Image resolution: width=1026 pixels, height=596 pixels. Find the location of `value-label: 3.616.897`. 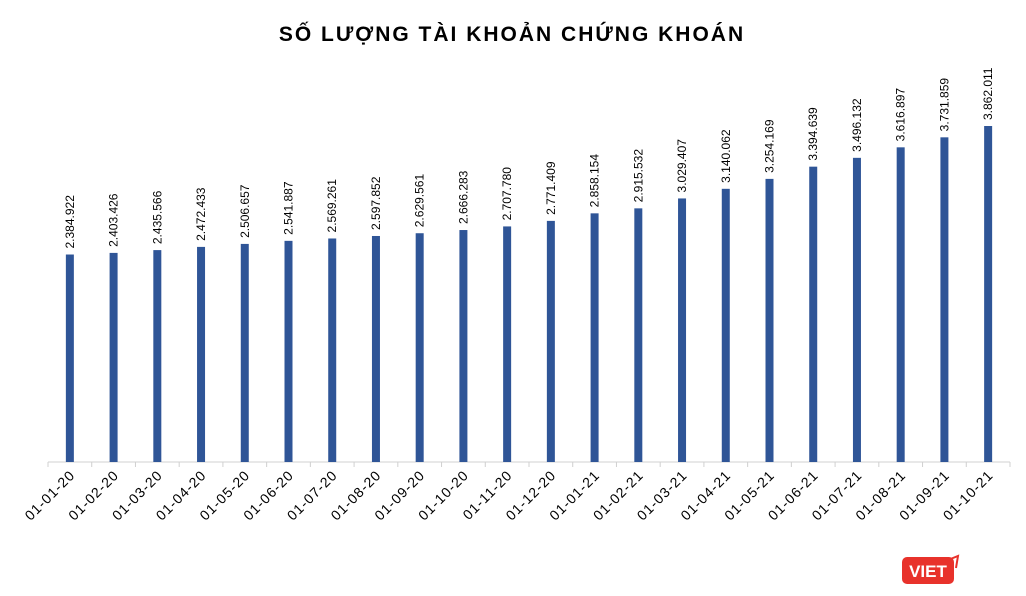

value-label: 3.616.897 is located at coordinates (901, 115).